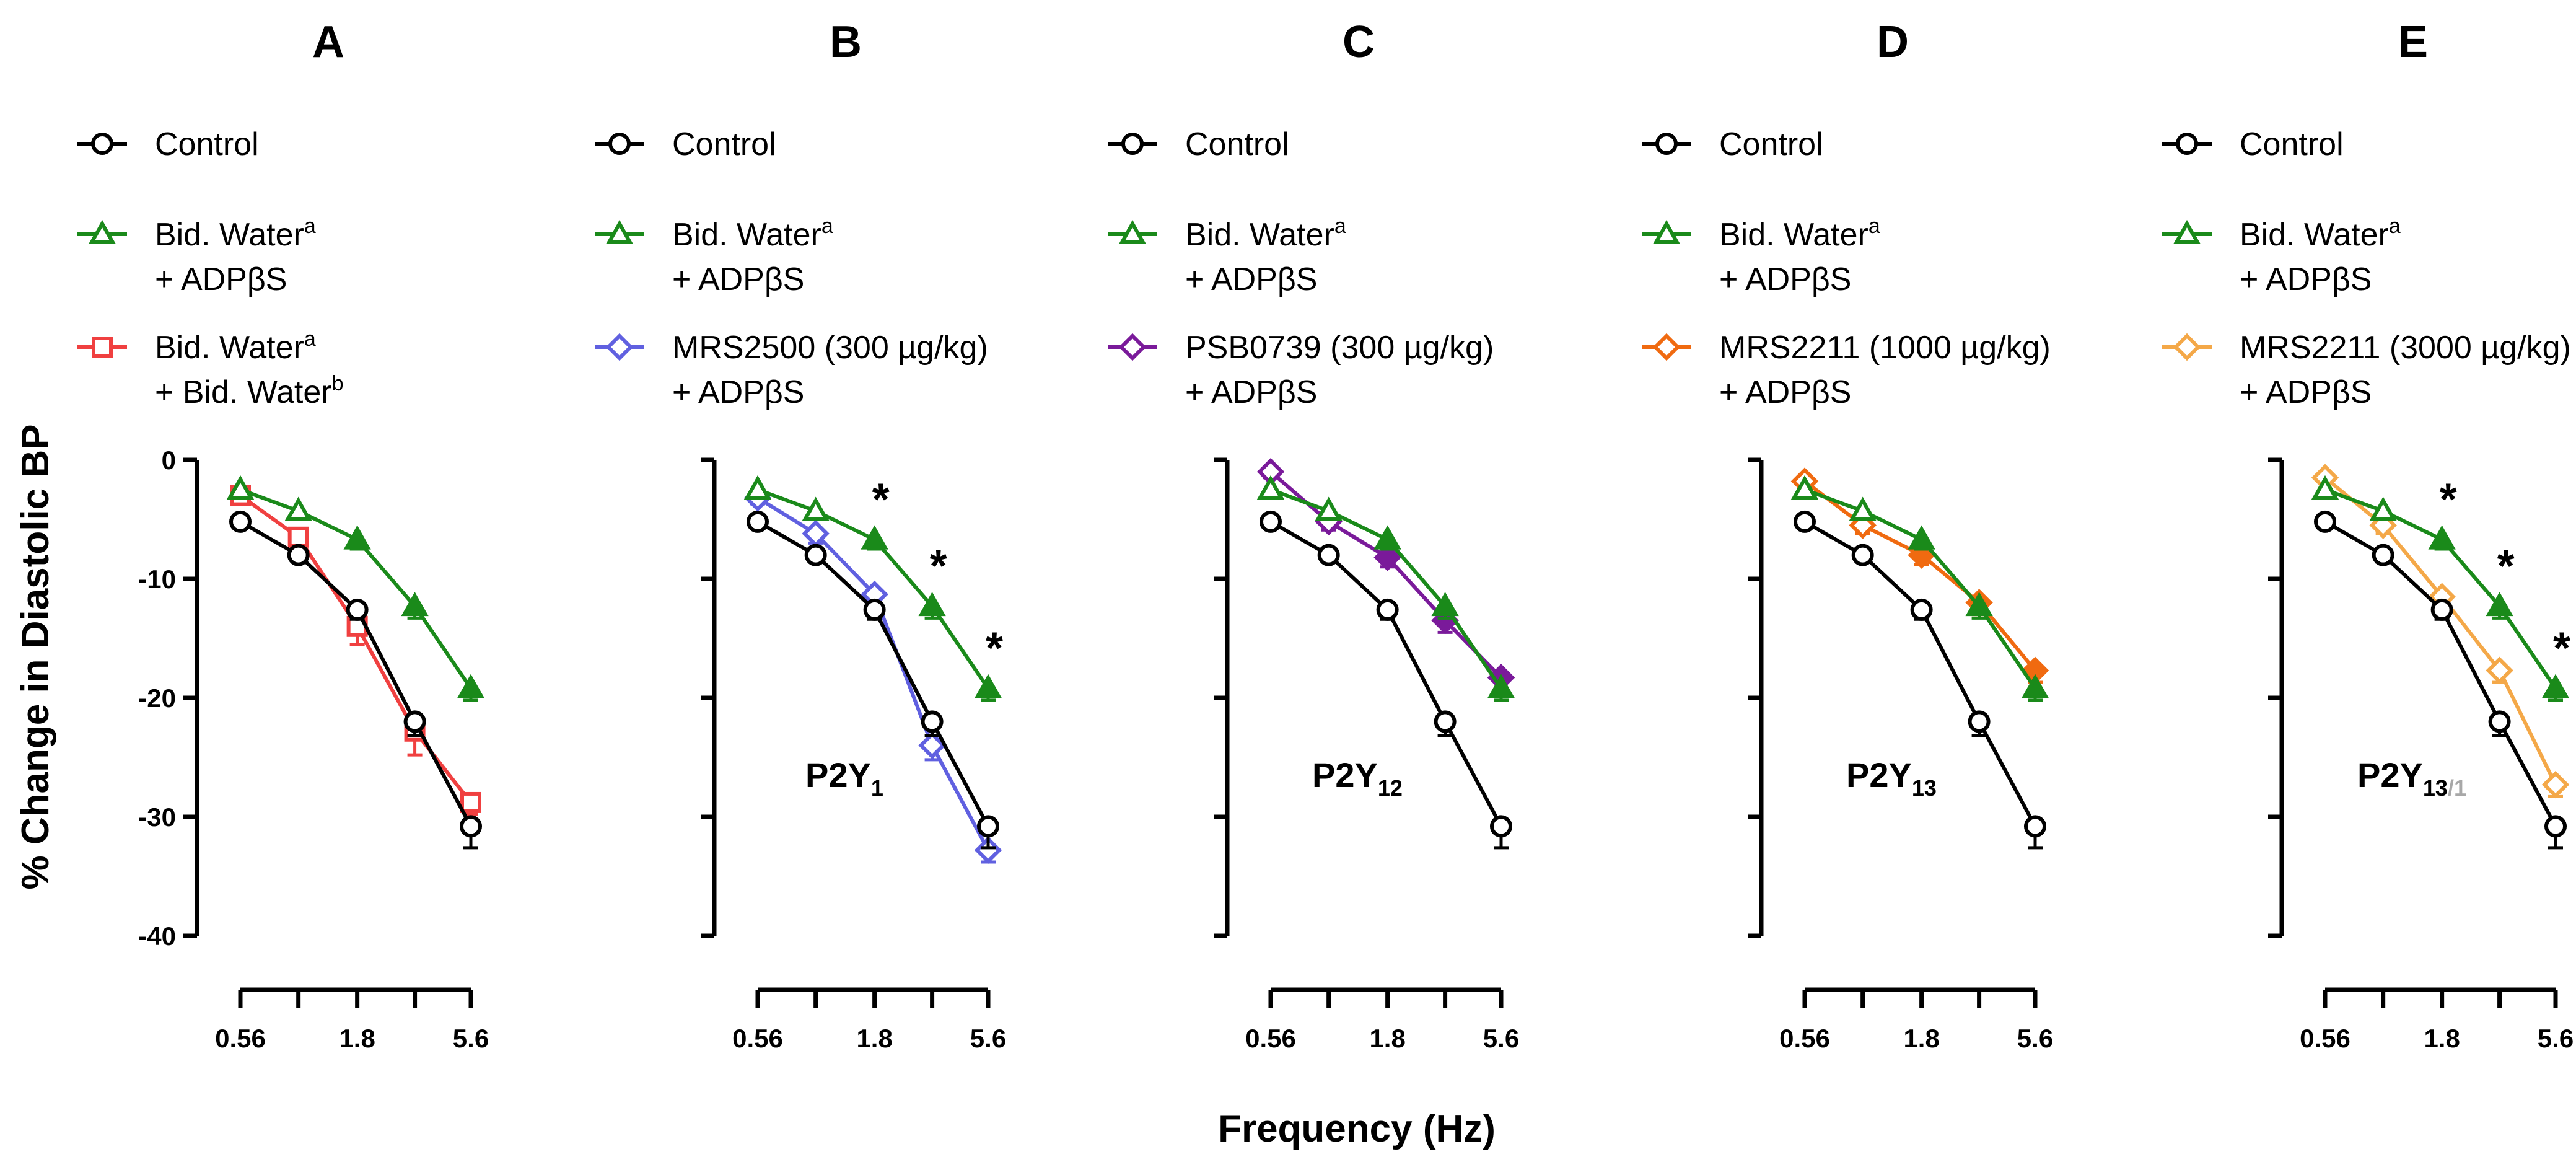 The height and width of the screenshot is (1162, 2576). What do you see at coordinates (2435, 788) in the screenshot?
I see `receptor-subscript: 13` at bounding box center [2435, 788].